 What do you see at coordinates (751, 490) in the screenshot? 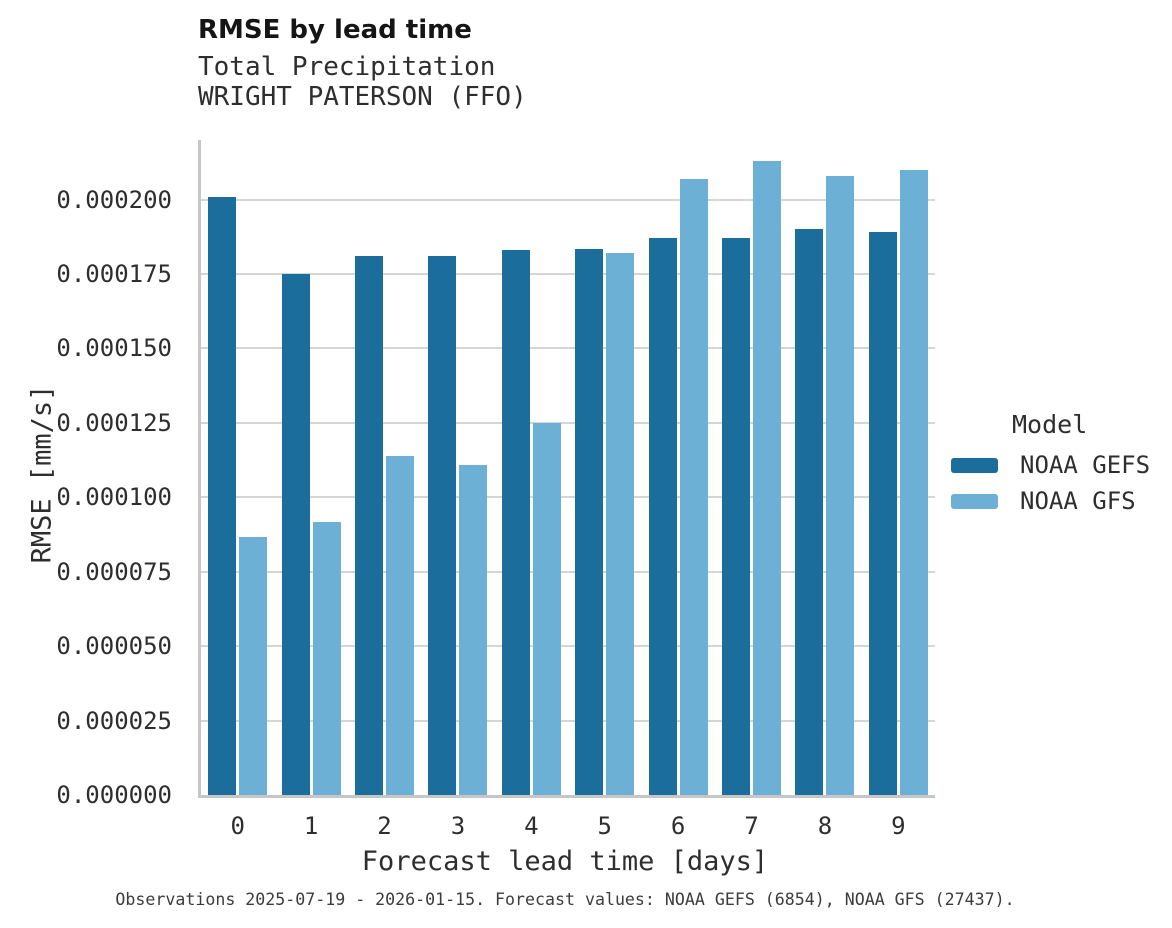
I see `bar-group-7: 7` at bounding box center [751, 490].